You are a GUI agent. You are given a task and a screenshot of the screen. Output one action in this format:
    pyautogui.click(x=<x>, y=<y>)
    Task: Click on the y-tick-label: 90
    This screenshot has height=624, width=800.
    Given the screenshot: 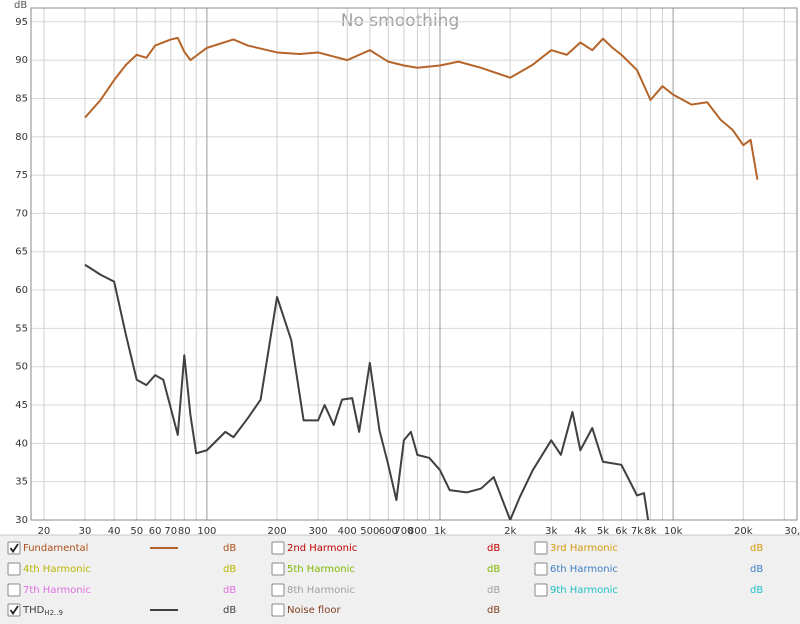 What is the action you would take?
    pyautogui.click(x=21, y=60)
    